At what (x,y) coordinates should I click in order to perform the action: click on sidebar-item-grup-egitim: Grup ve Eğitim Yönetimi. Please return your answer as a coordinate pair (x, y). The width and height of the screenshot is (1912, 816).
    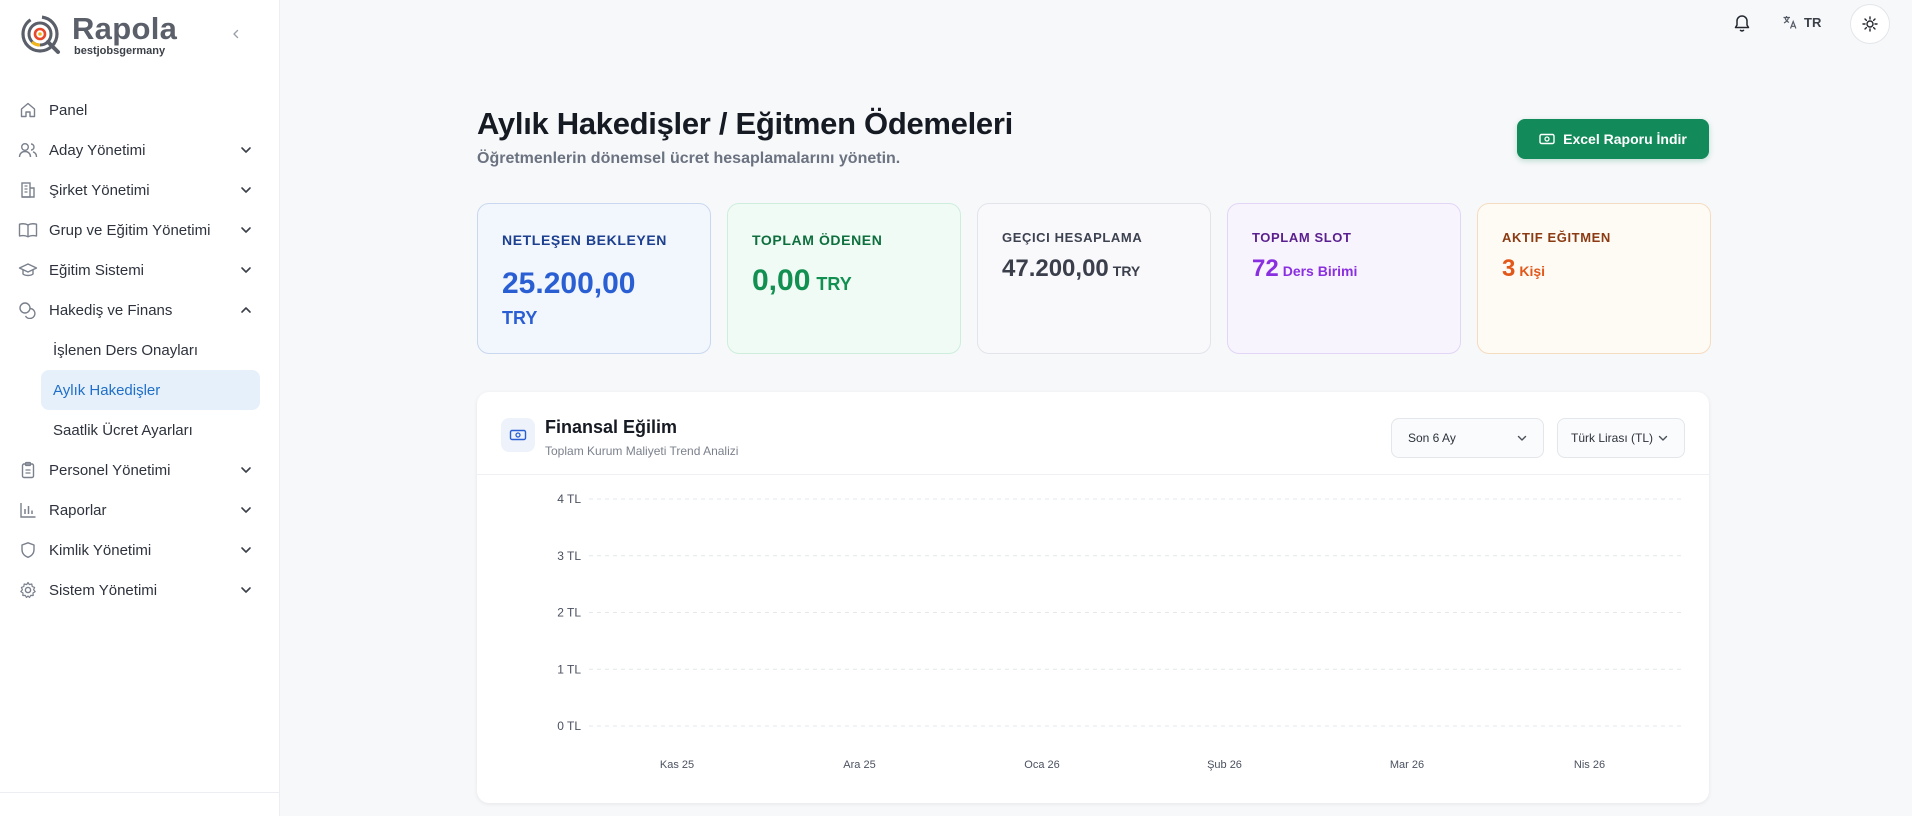
    Looking at the image, I should click on (140, 230).